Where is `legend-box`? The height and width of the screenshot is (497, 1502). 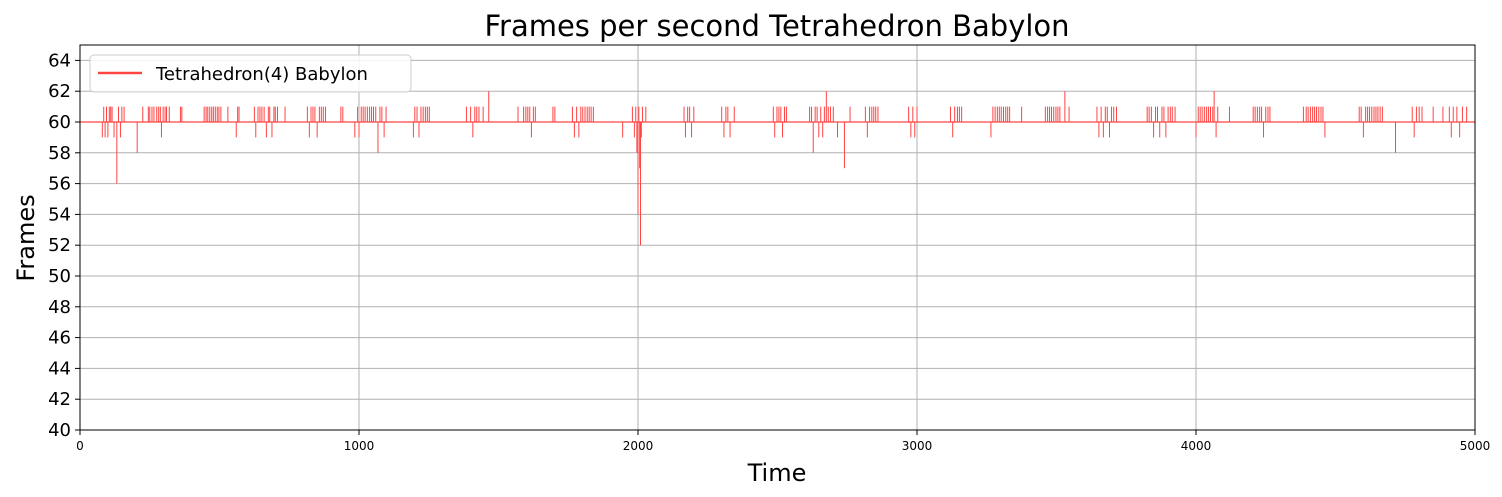 legend-box is located at coordinates (250, 73).